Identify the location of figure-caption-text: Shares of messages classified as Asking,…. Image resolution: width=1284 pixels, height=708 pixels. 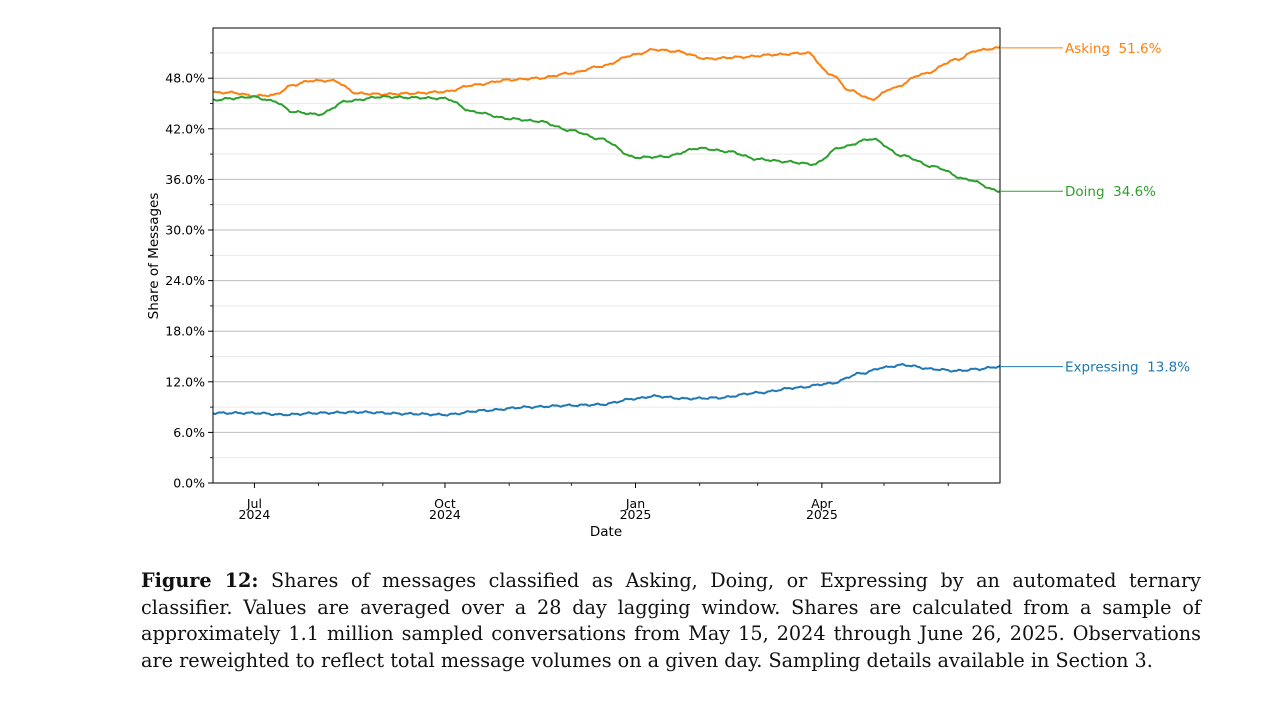
(671, 620).